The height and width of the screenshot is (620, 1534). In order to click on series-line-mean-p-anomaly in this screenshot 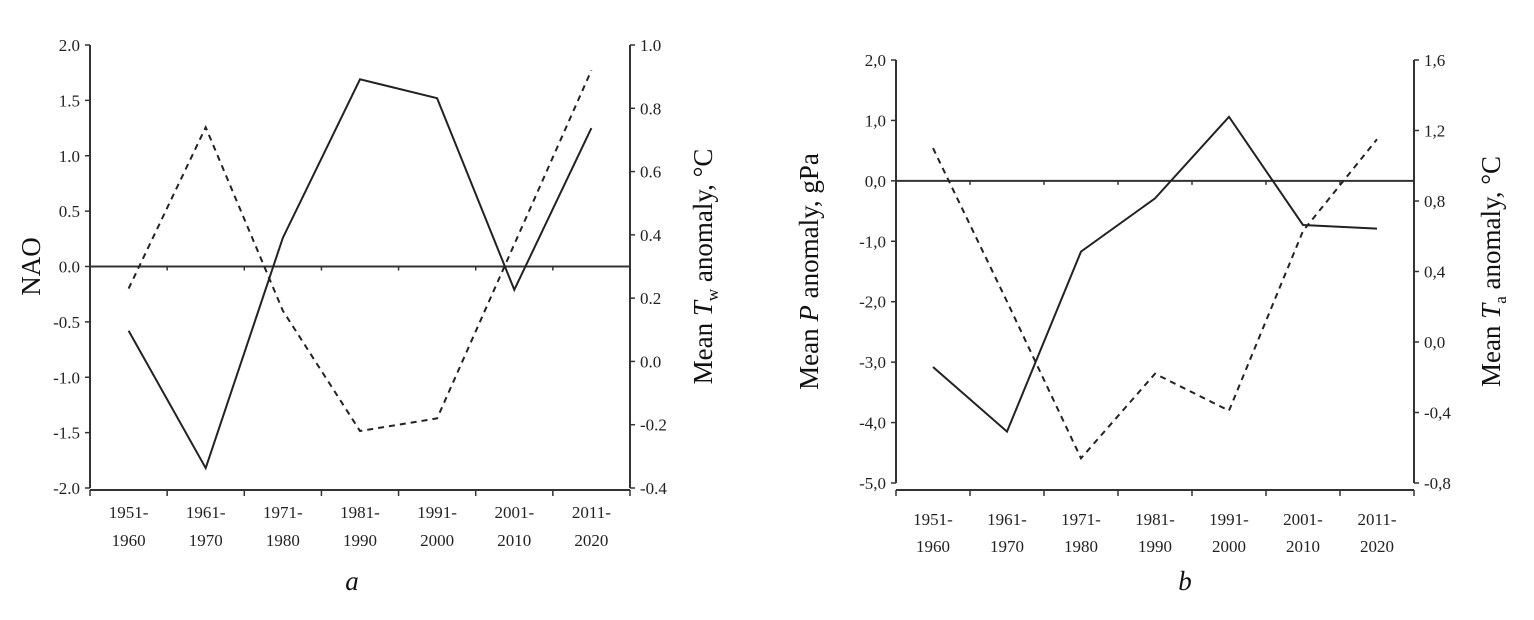, I will do `click(1155, 274)`.